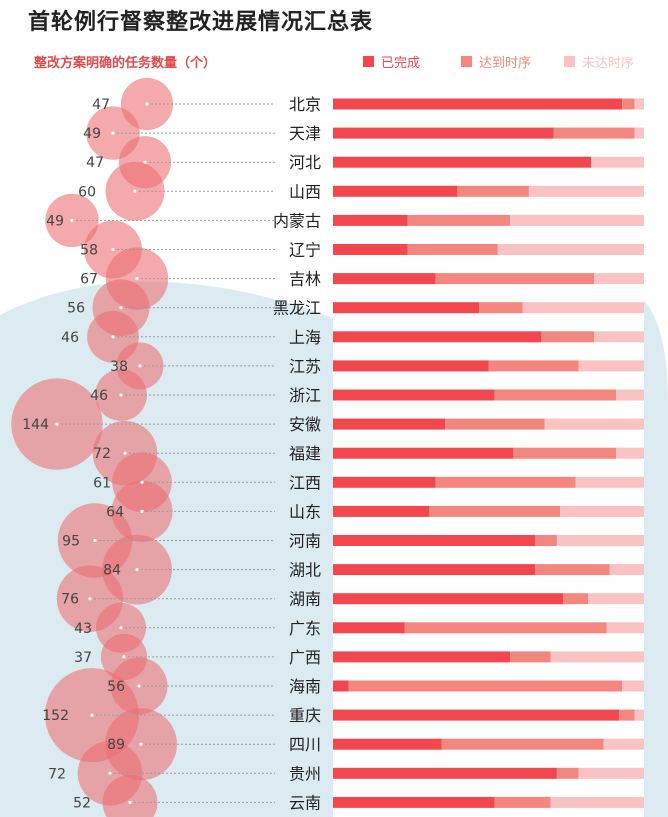 This screenshot has height=817, width=668. I want to click on task-count-label: 61, so click(102, 483).